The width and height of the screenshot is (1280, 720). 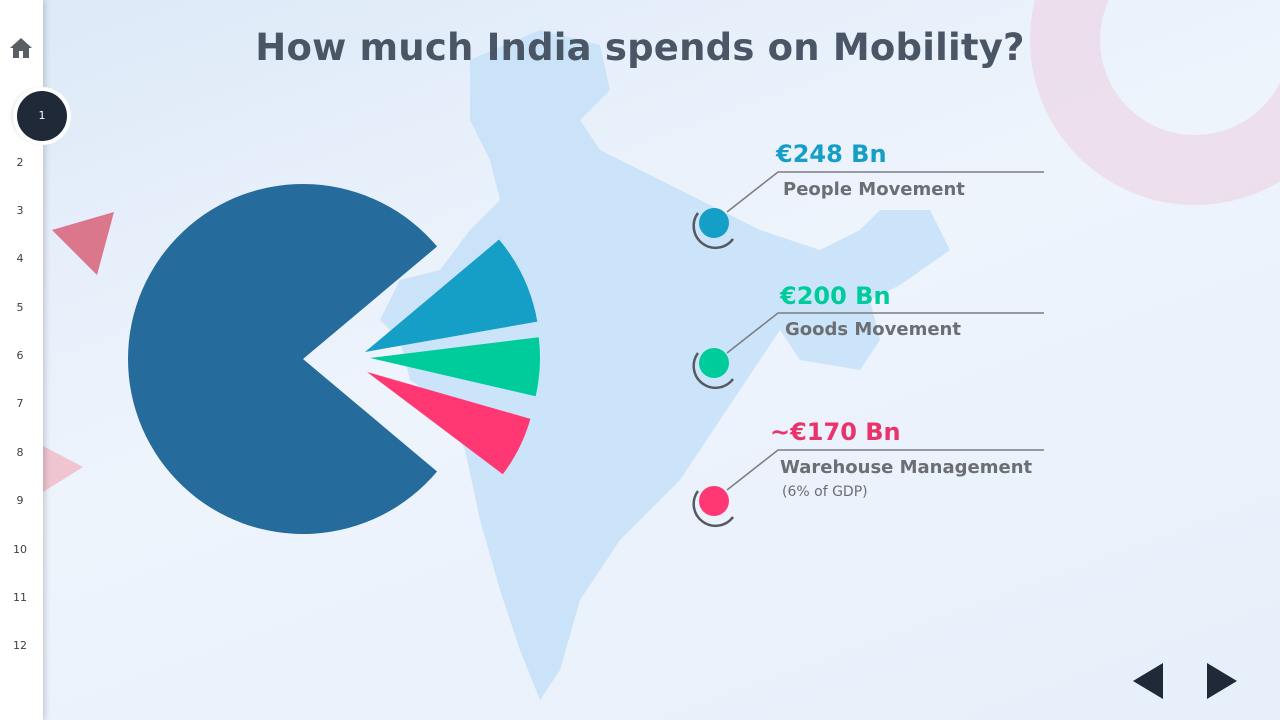 I want to click on pie-slice-main, so click(x=283, y=358).